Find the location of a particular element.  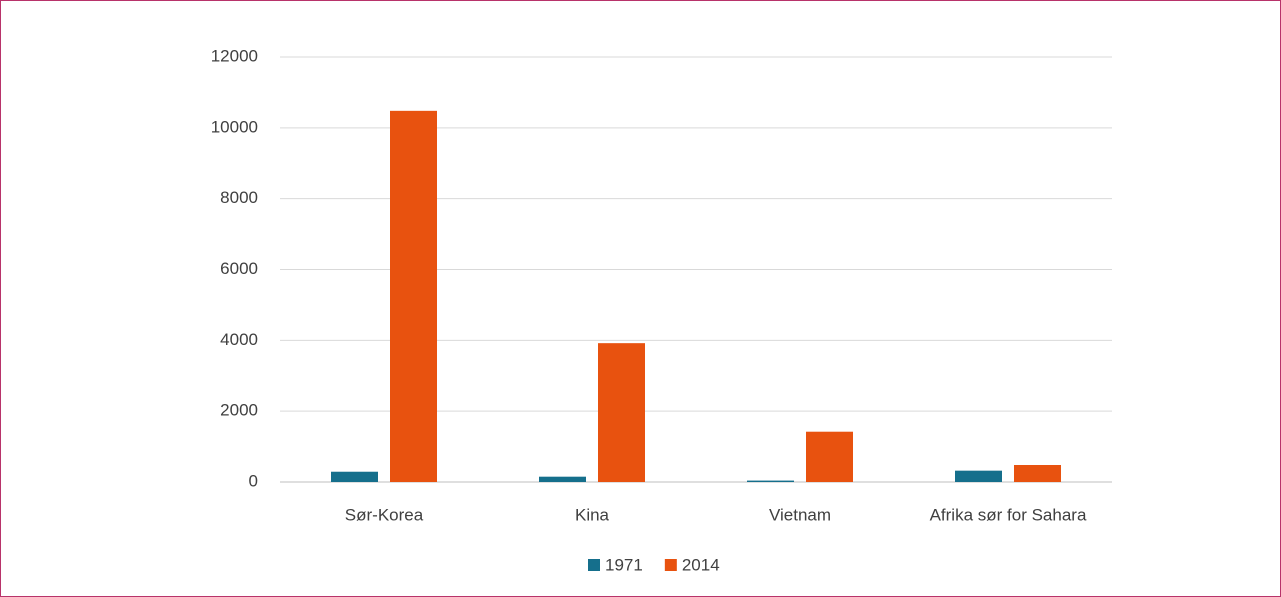

x-tick-label: Vietnam is located at coordinates (800, 514).